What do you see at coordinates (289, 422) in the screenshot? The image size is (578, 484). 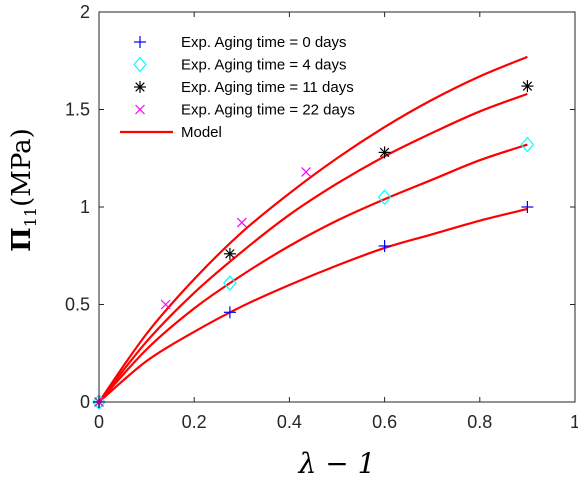 I see `x-tick-label: 0.4` at bounding box center [289, 422].